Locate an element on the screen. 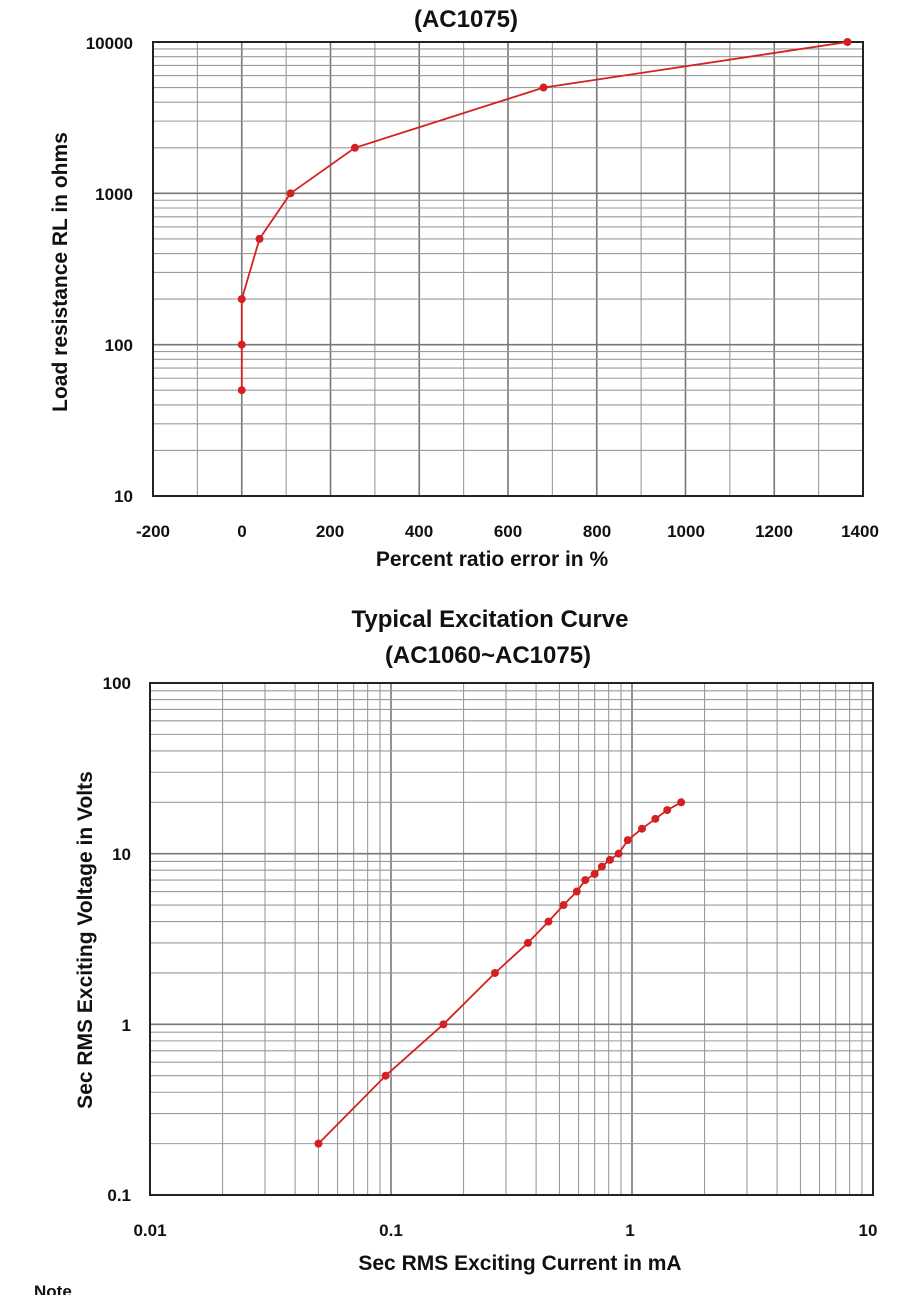  chart-1-x-tick-labels: -200 0 200 400 600 800 1000 1200 1400 is located at coordinates (507, 531).